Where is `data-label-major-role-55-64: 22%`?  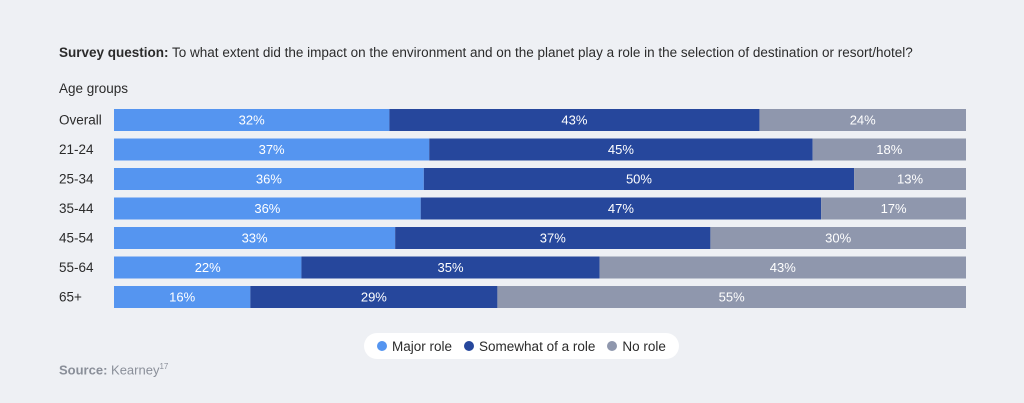 data-label-major-role-55-64: 22% is located at coordinates (208, 267).